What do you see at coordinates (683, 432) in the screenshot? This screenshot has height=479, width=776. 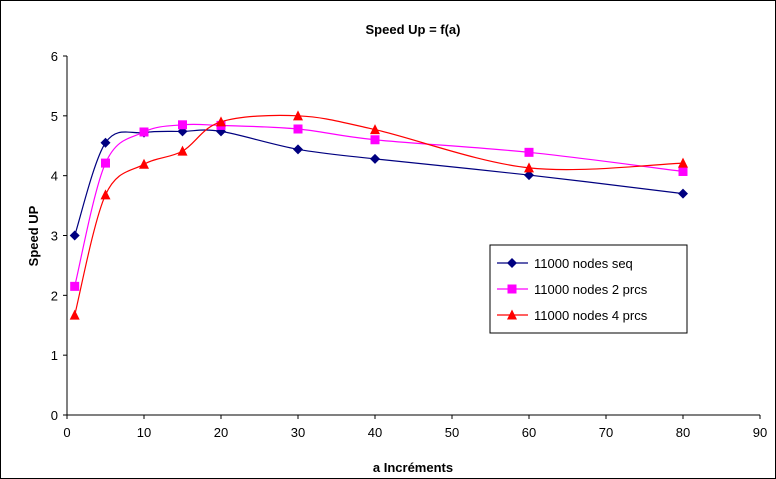 I see `x-tick-label: 80` at bounding box center [683, 432].